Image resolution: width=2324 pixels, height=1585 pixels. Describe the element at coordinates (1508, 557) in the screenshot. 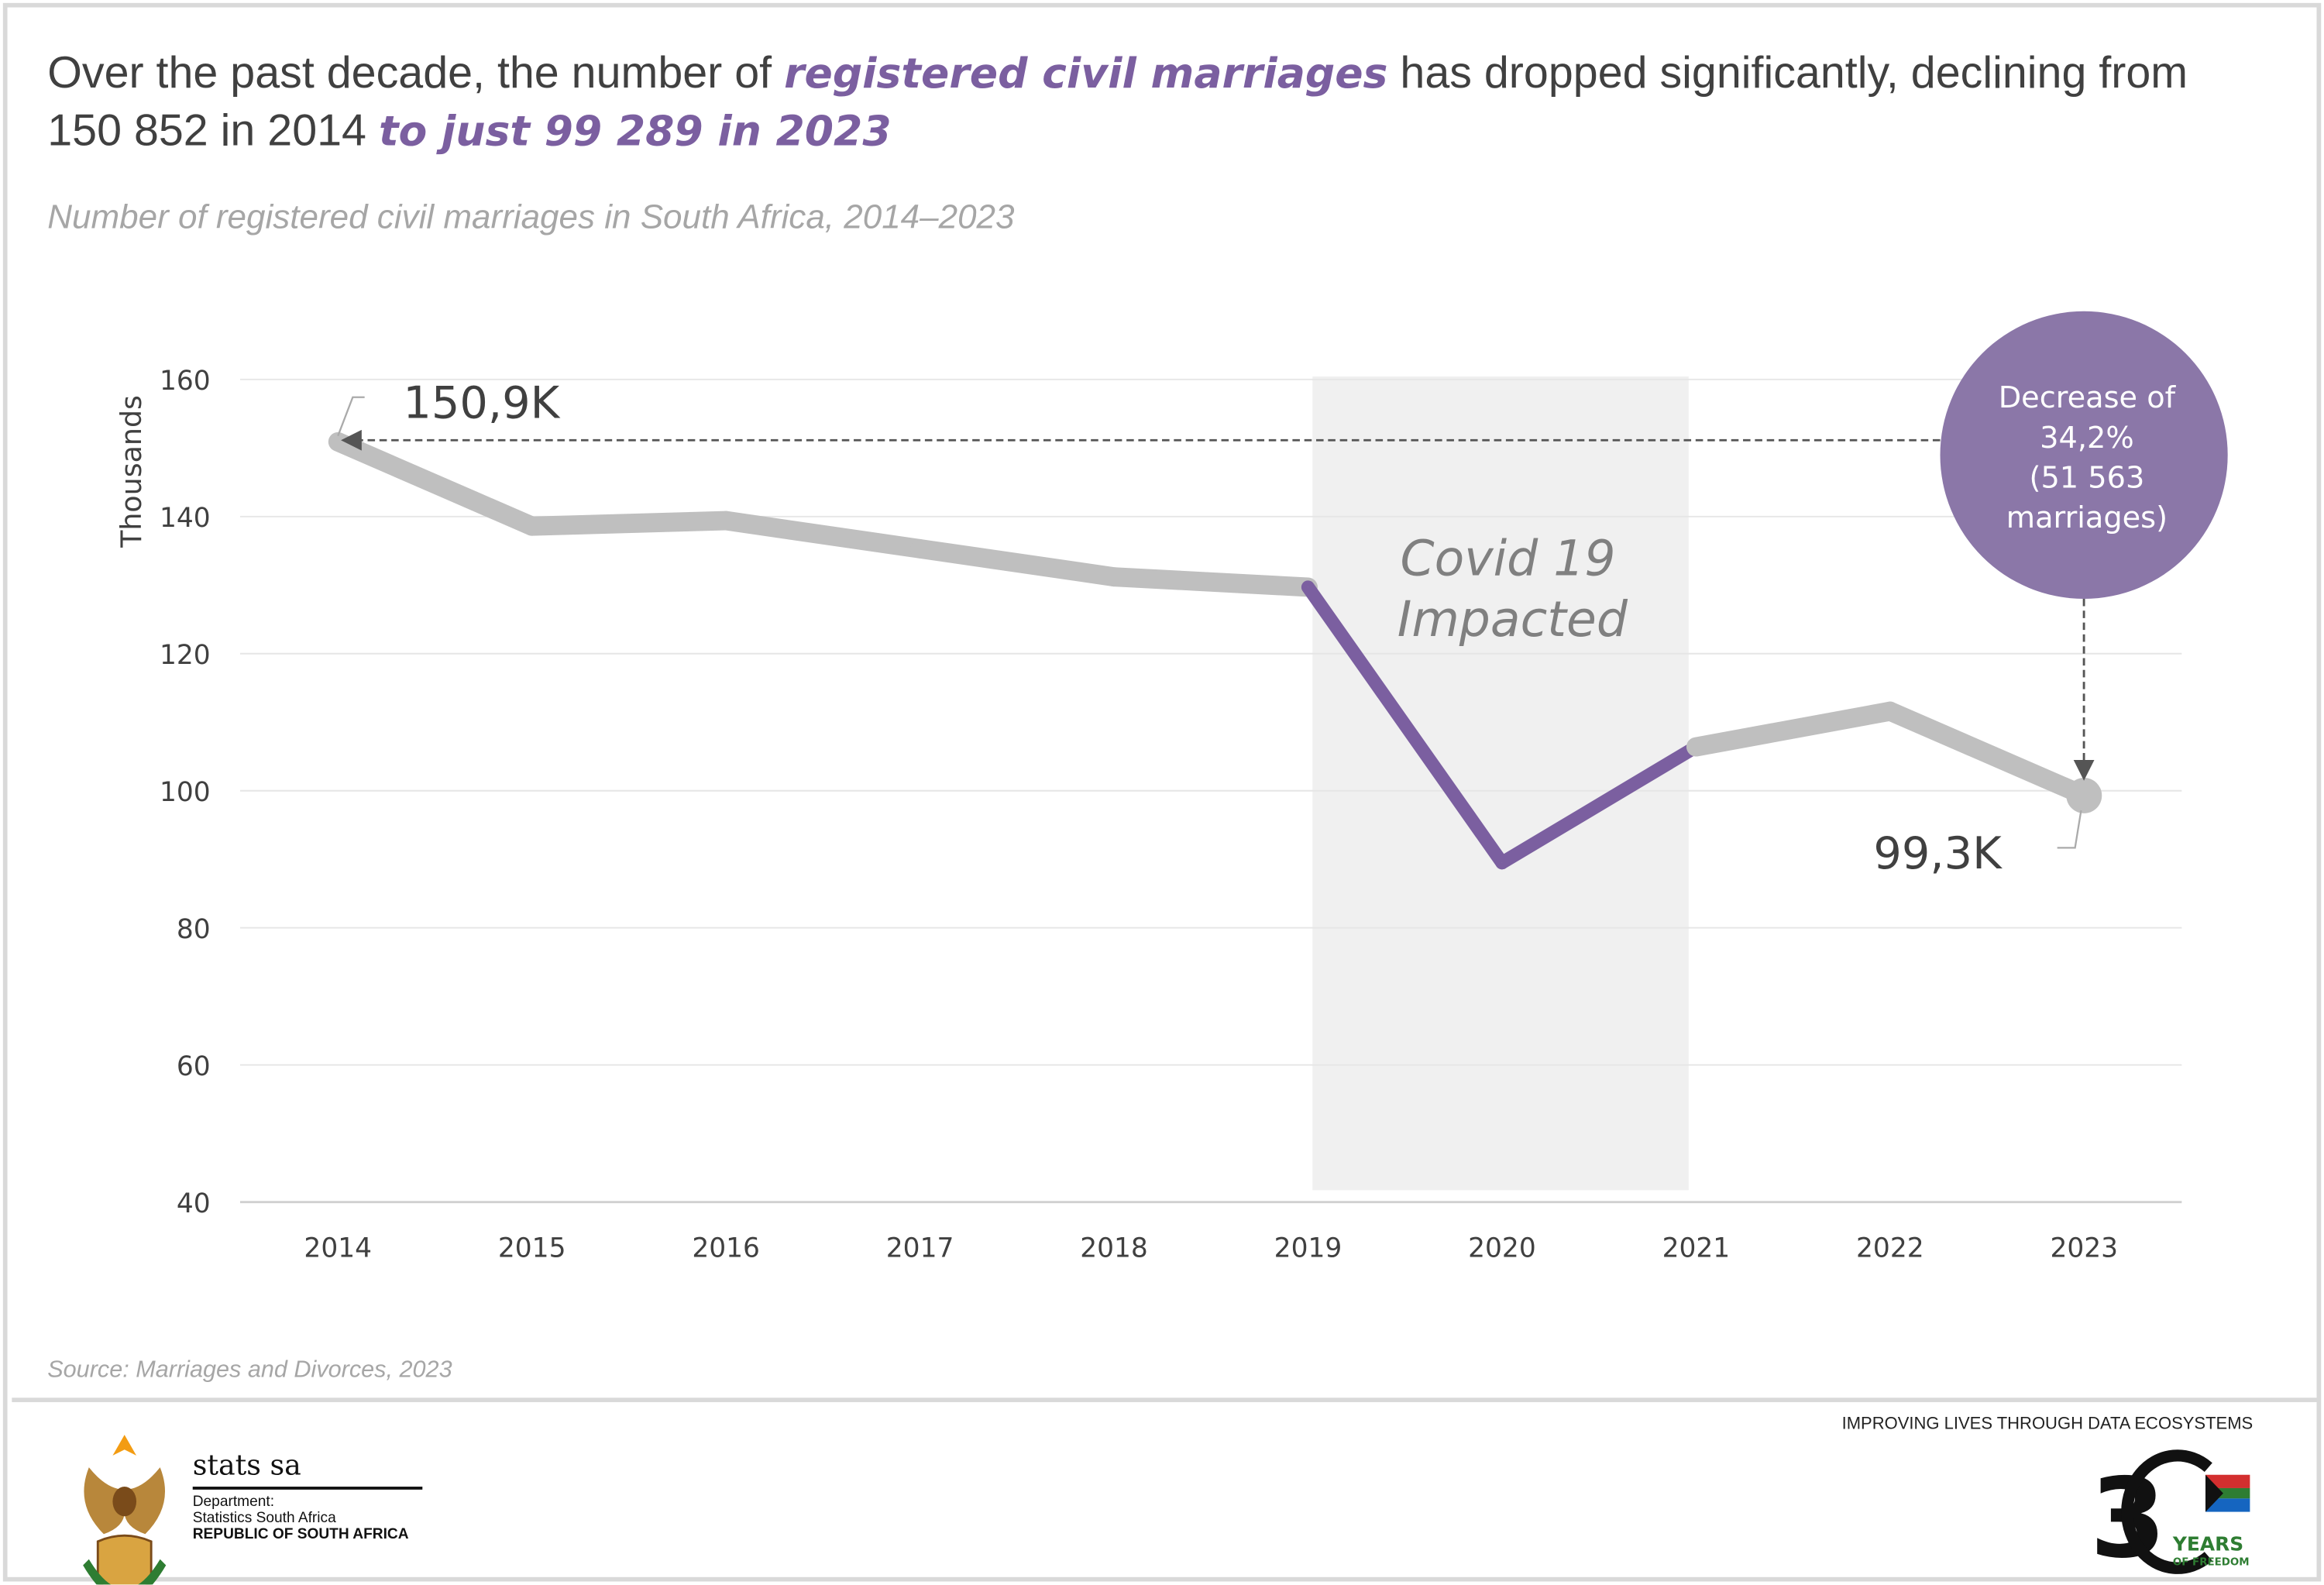

I see `covid-band-label: Covid 19` at that location.